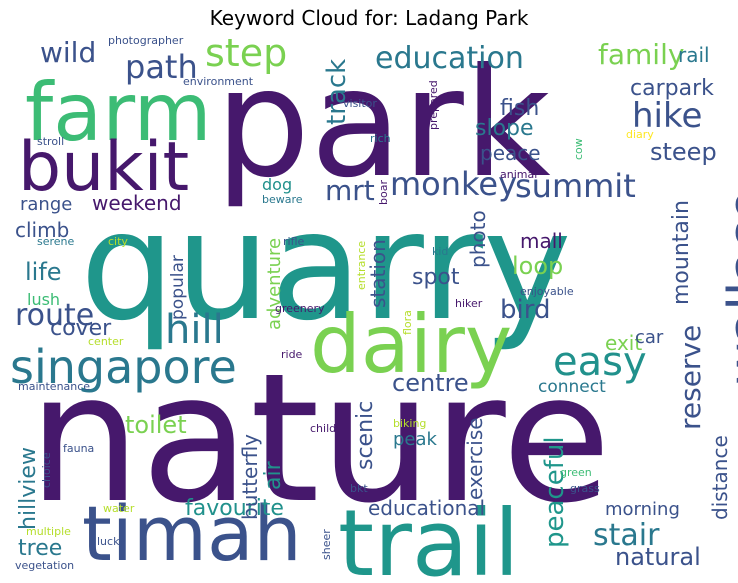  What do you see at coordinates (667, 116) in the screenshot?
I see `word-hike: hike` at bounding box center [667, 116].